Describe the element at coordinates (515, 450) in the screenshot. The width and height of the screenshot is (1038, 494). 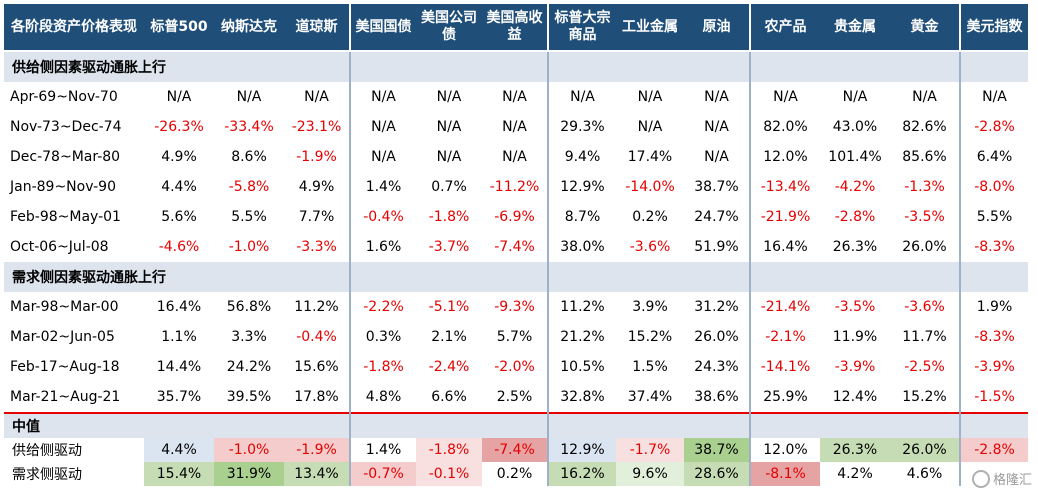
I see `median-value-cell: -7.4%` at that location.